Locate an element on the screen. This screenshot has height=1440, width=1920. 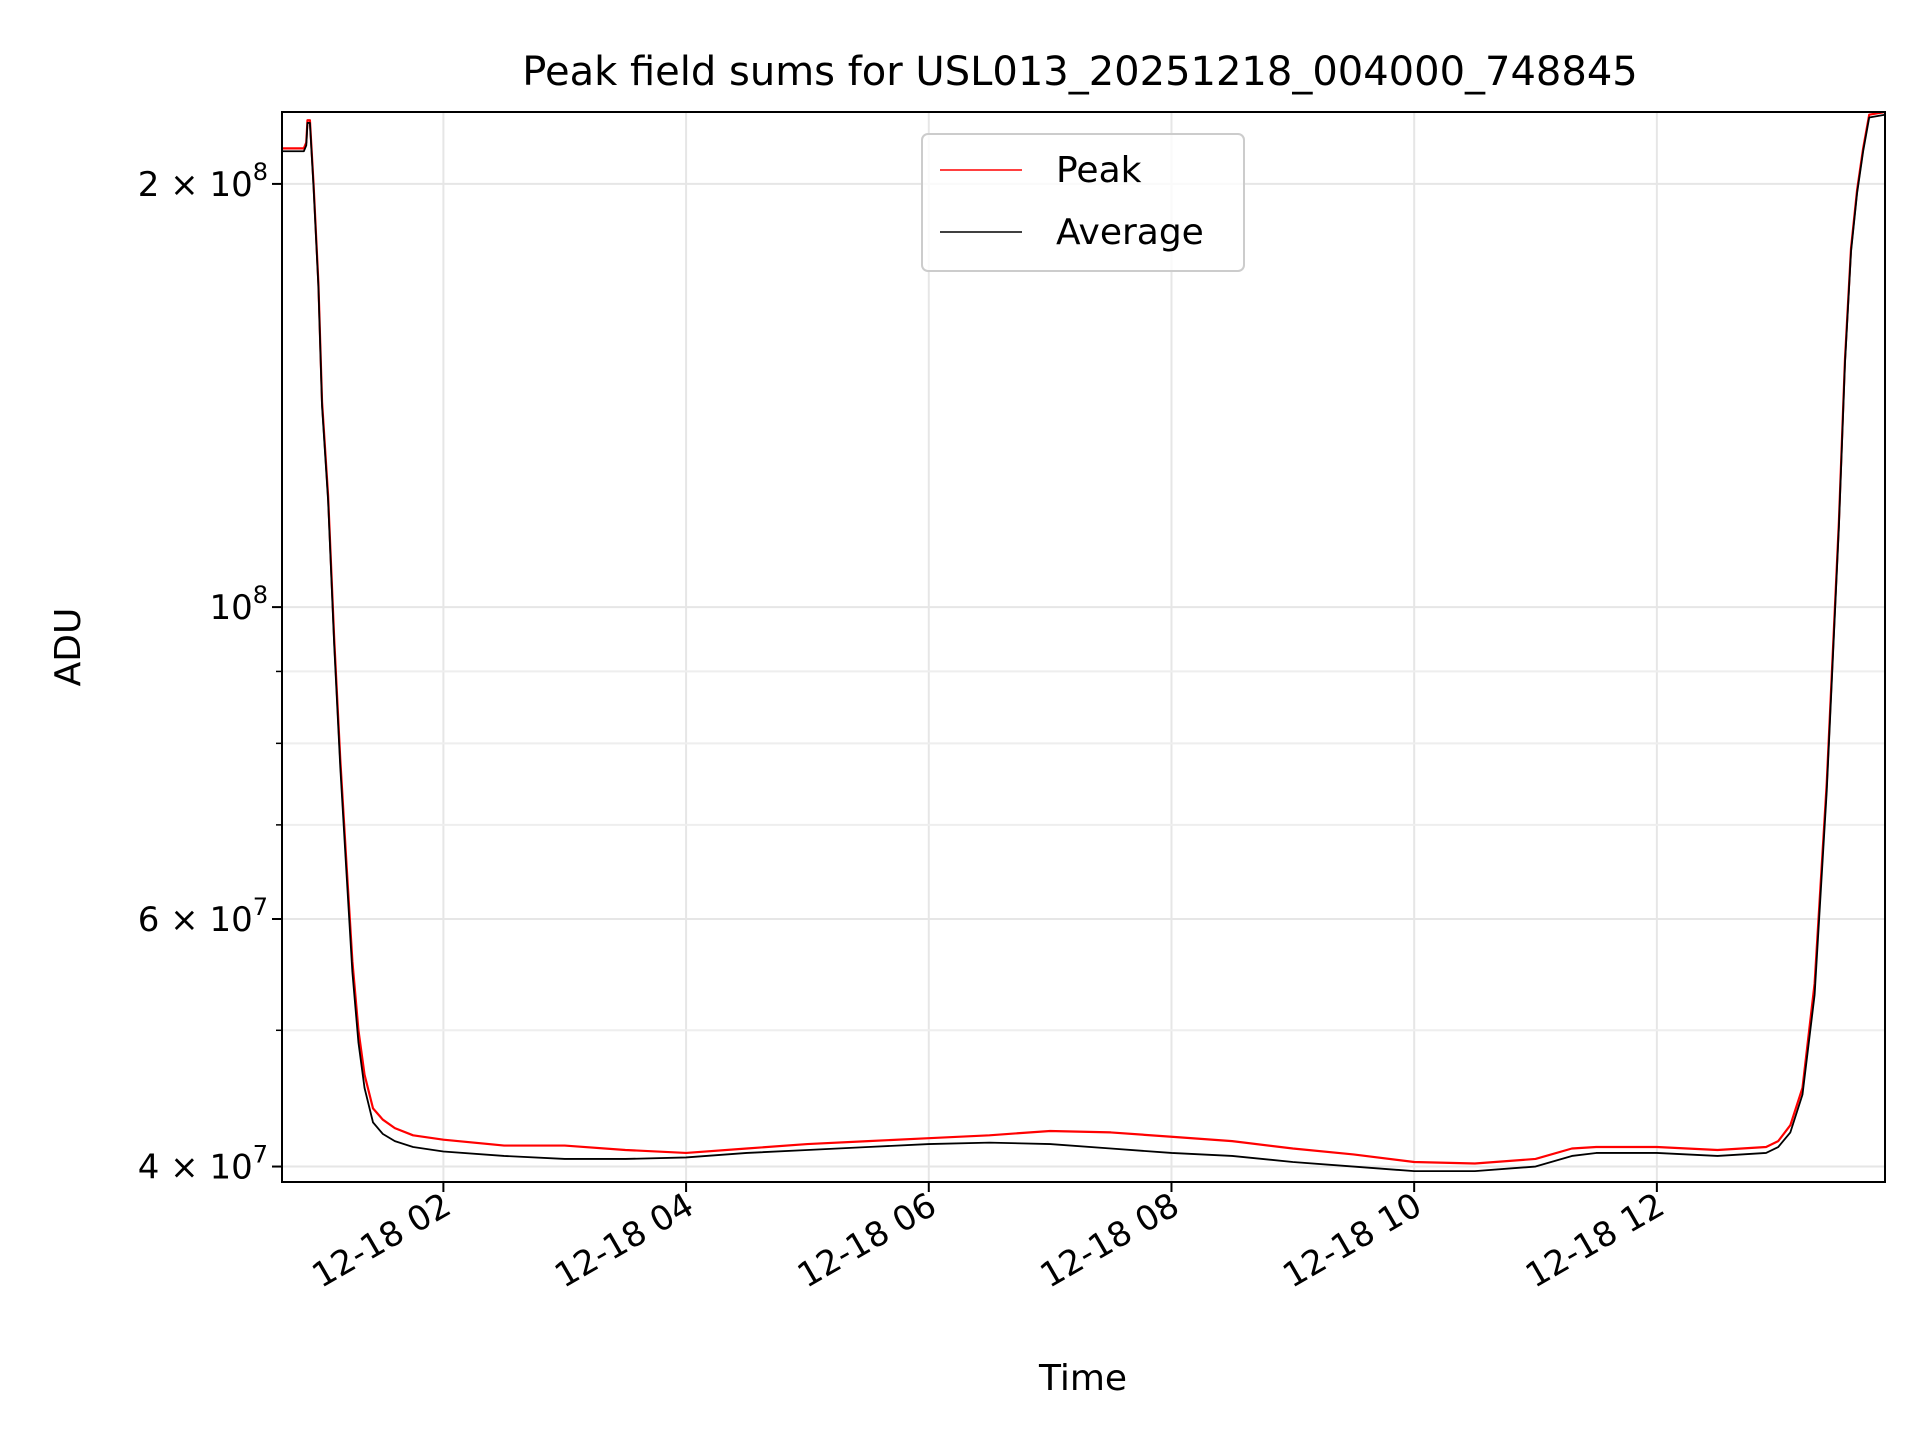
legend-label-average: Average is located at coordinates (1130, 232).